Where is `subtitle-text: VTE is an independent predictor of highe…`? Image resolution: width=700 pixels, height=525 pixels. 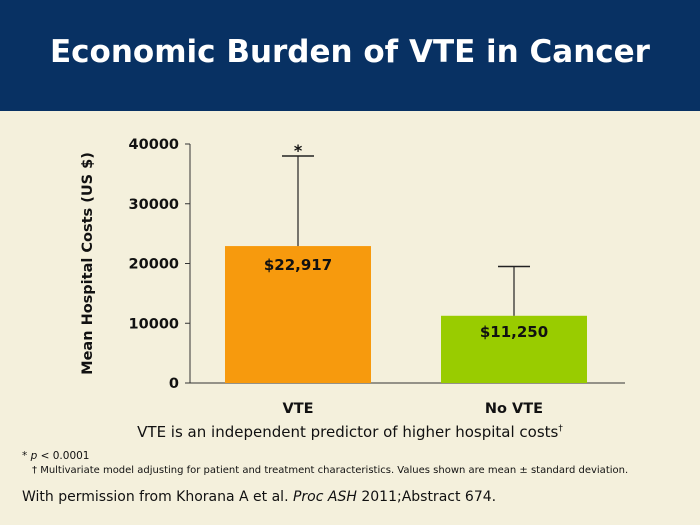 subtitle-text: VTE is an independent predictor of highe… is located at coordinates (348, 432).